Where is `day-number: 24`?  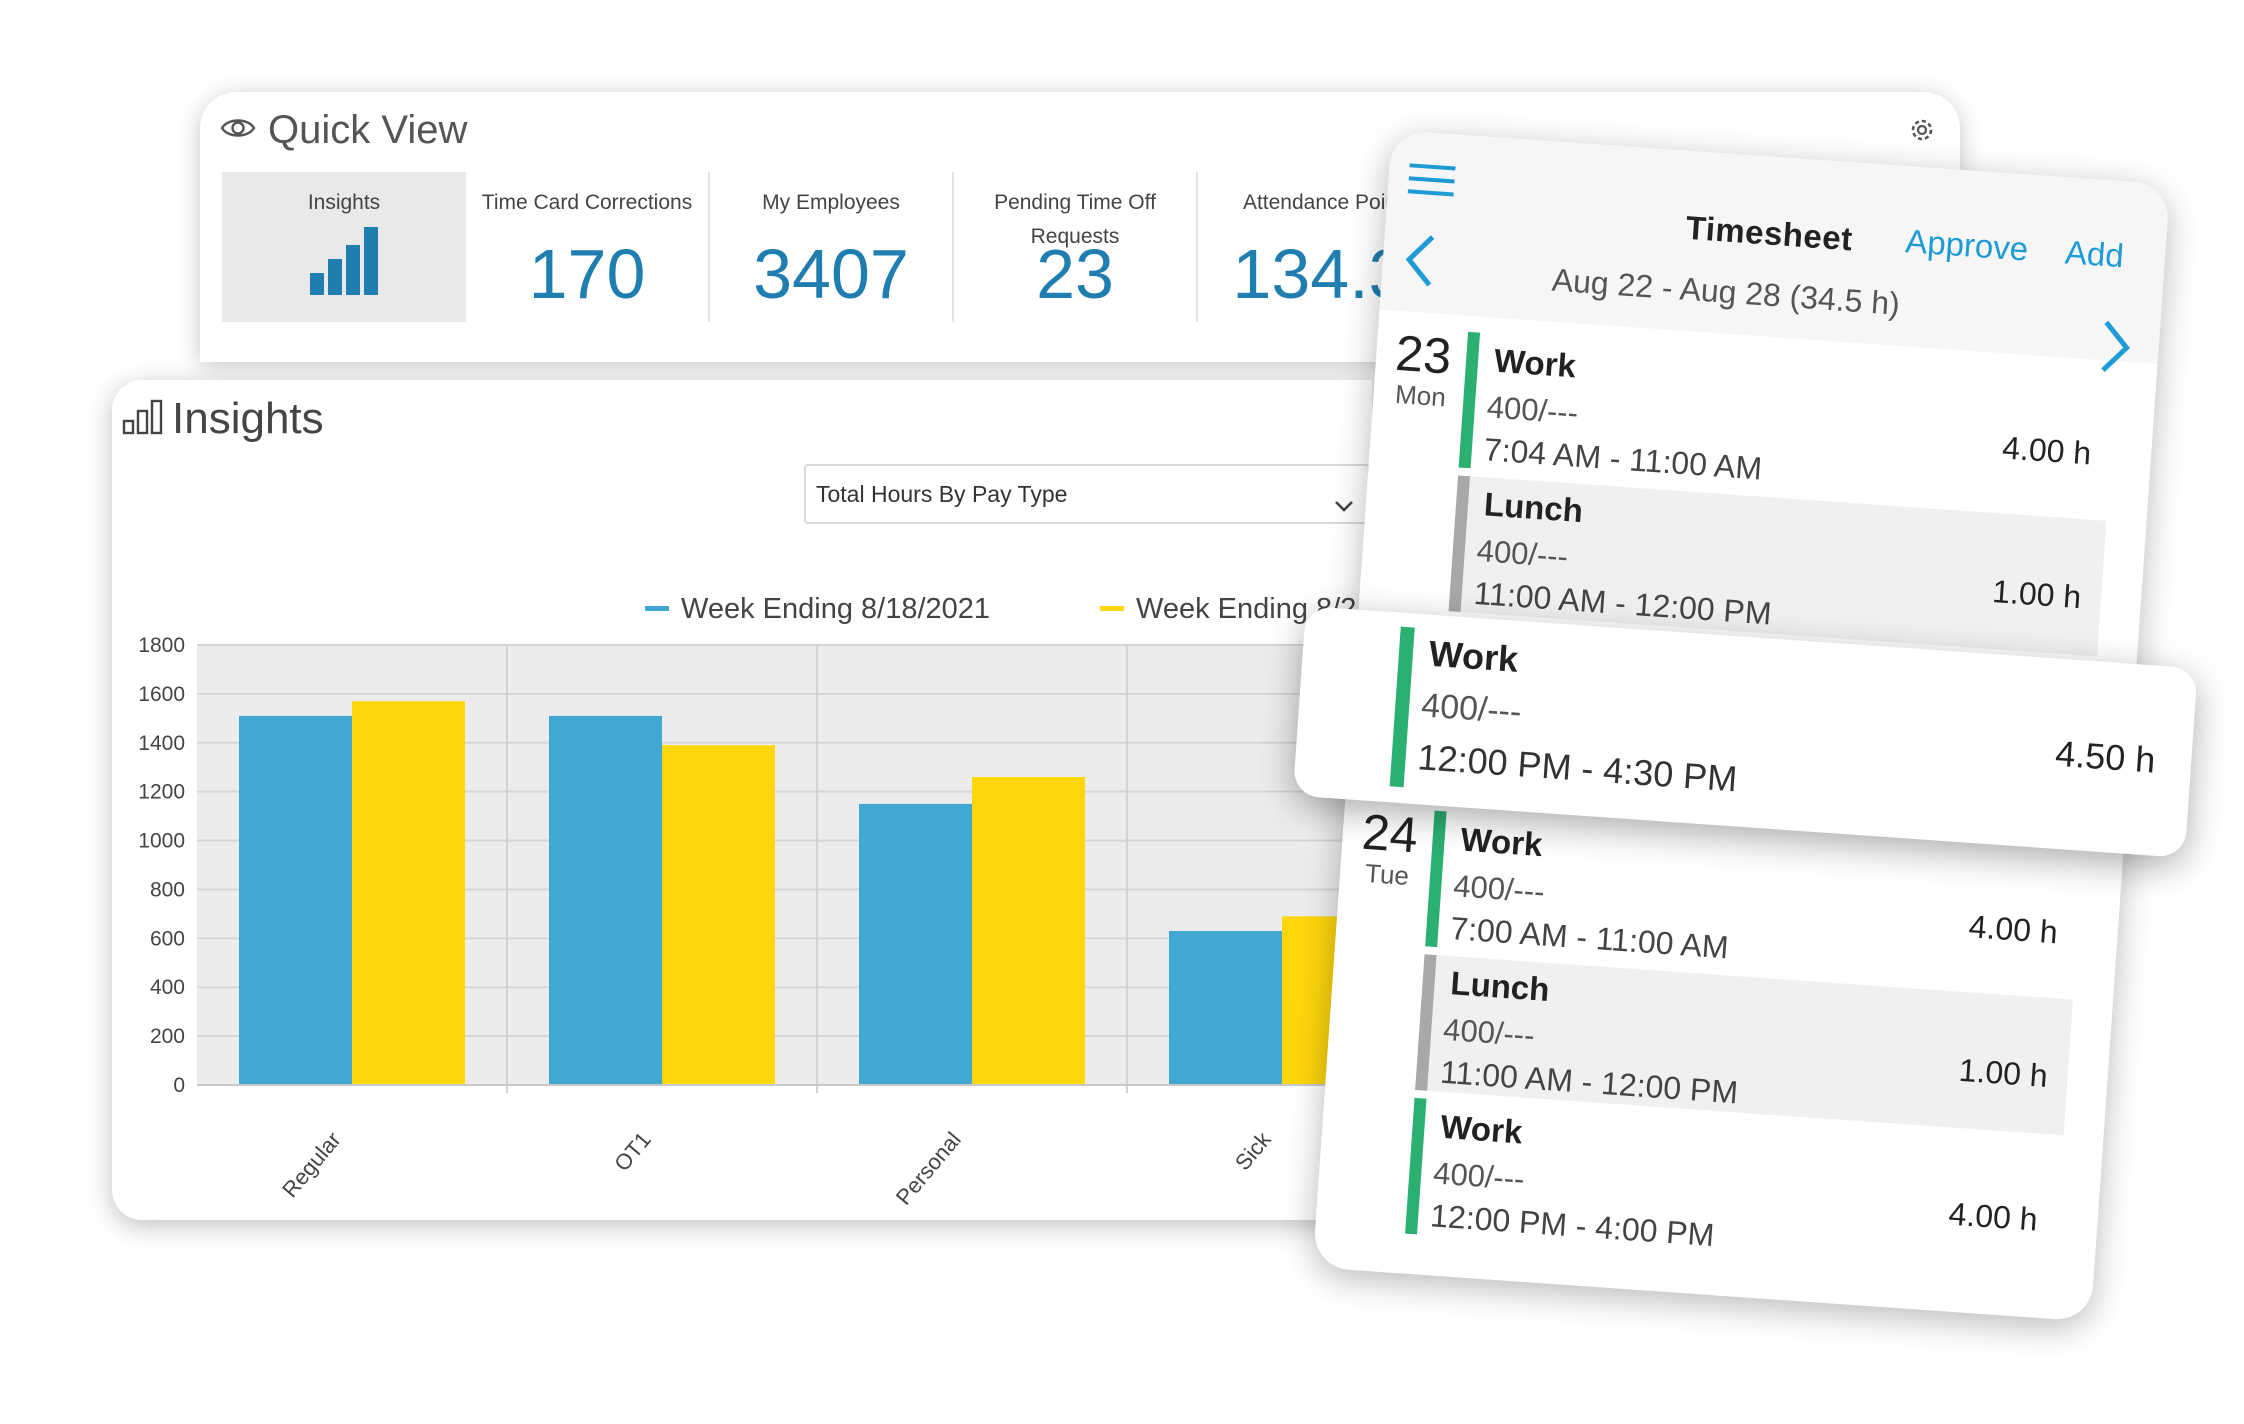
day-number: 24 is located at coordinates (1390, 833).